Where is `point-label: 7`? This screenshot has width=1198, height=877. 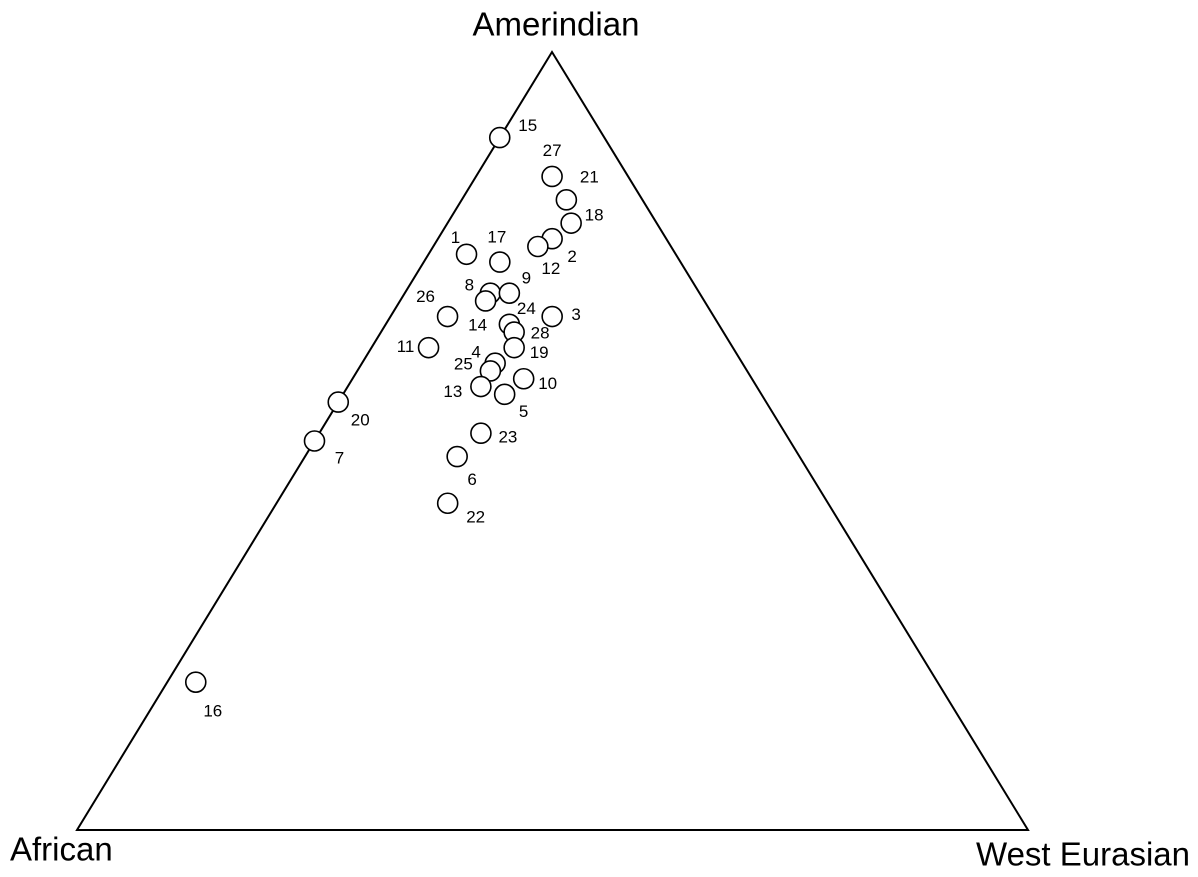
point-label: 7 is located at coordinates (339, 457).